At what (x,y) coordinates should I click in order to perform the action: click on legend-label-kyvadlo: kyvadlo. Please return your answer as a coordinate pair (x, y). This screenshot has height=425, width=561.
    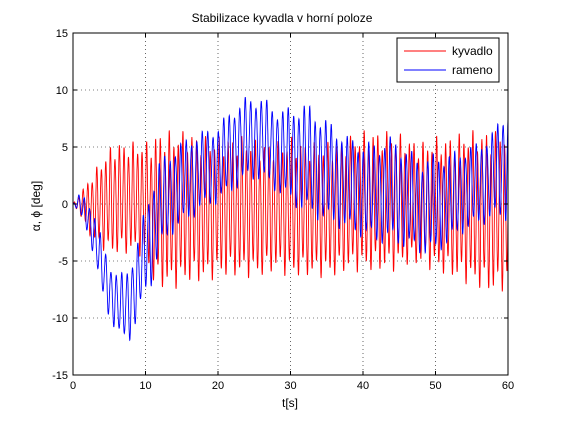
    Looking at the image, I should click on (472, 51).